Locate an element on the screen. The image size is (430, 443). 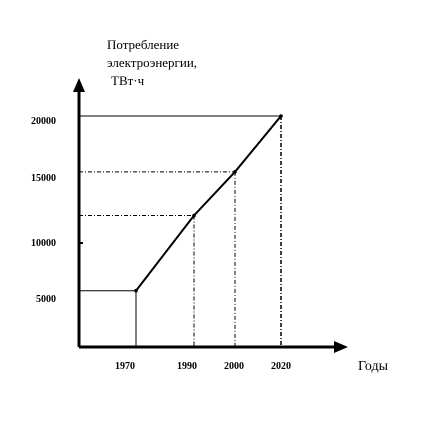
x-axis-arrow is located at coordinates (341, 347).